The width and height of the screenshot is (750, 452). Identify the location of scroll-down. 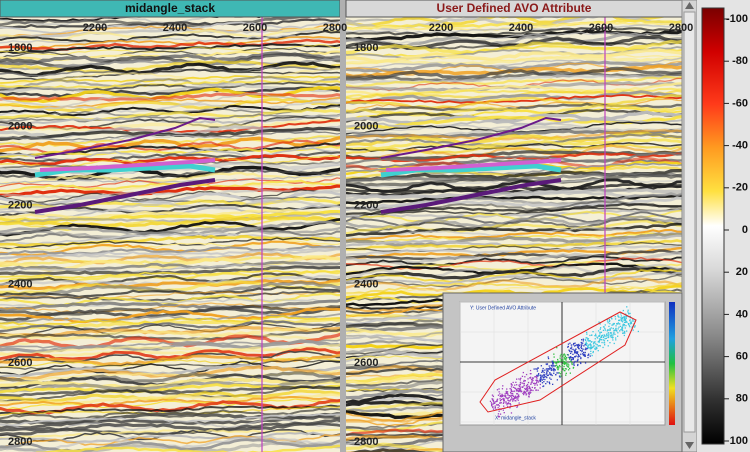
(689, 445).